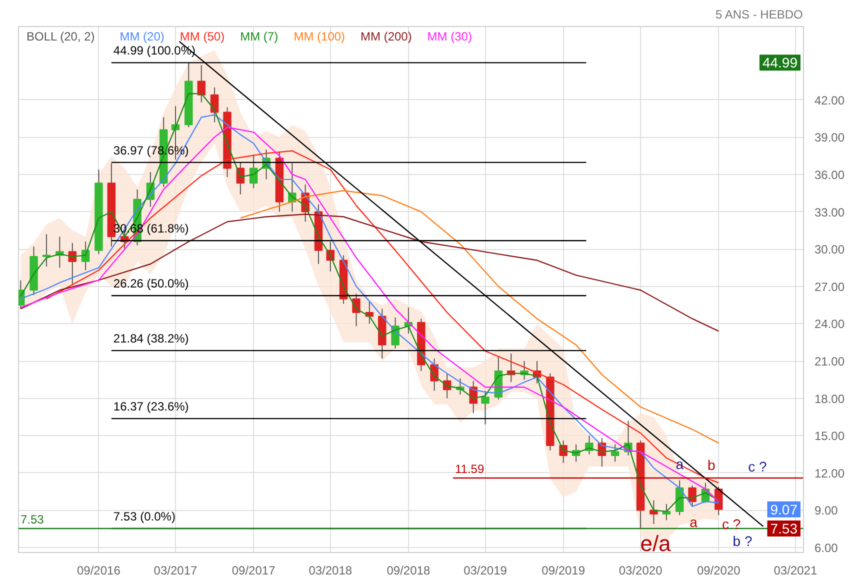 The image size is (855, 580). What do you see at coordinates (486, 571) in the screenshot?
I see `x-tick-label: 03/2019` at bounding box center [486, 571].